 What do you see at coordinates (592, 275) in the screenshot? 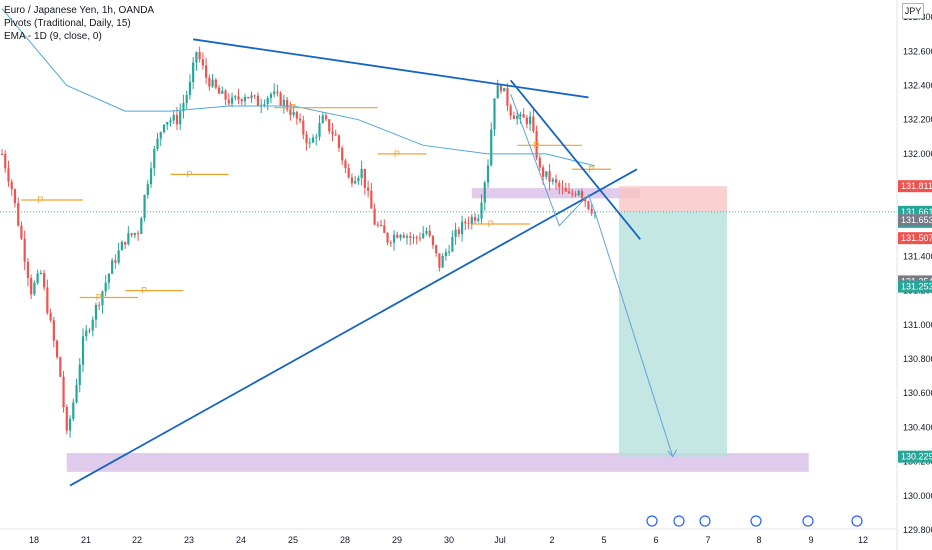
I see `projection-path` at bounding box center [592, 275].